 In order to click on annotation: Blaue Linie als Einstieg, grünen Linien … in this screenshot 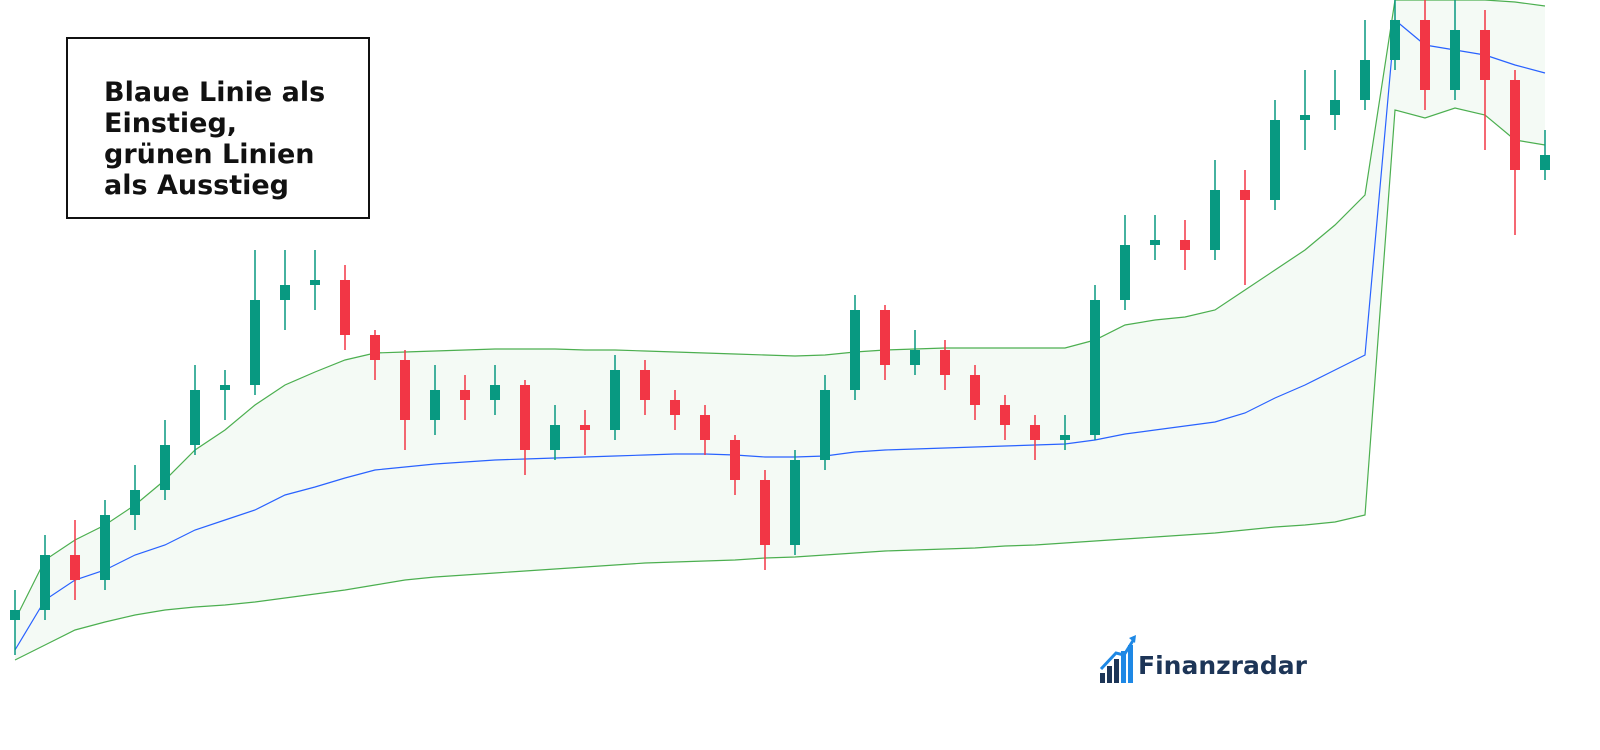, I will do `click(215, 139)`.